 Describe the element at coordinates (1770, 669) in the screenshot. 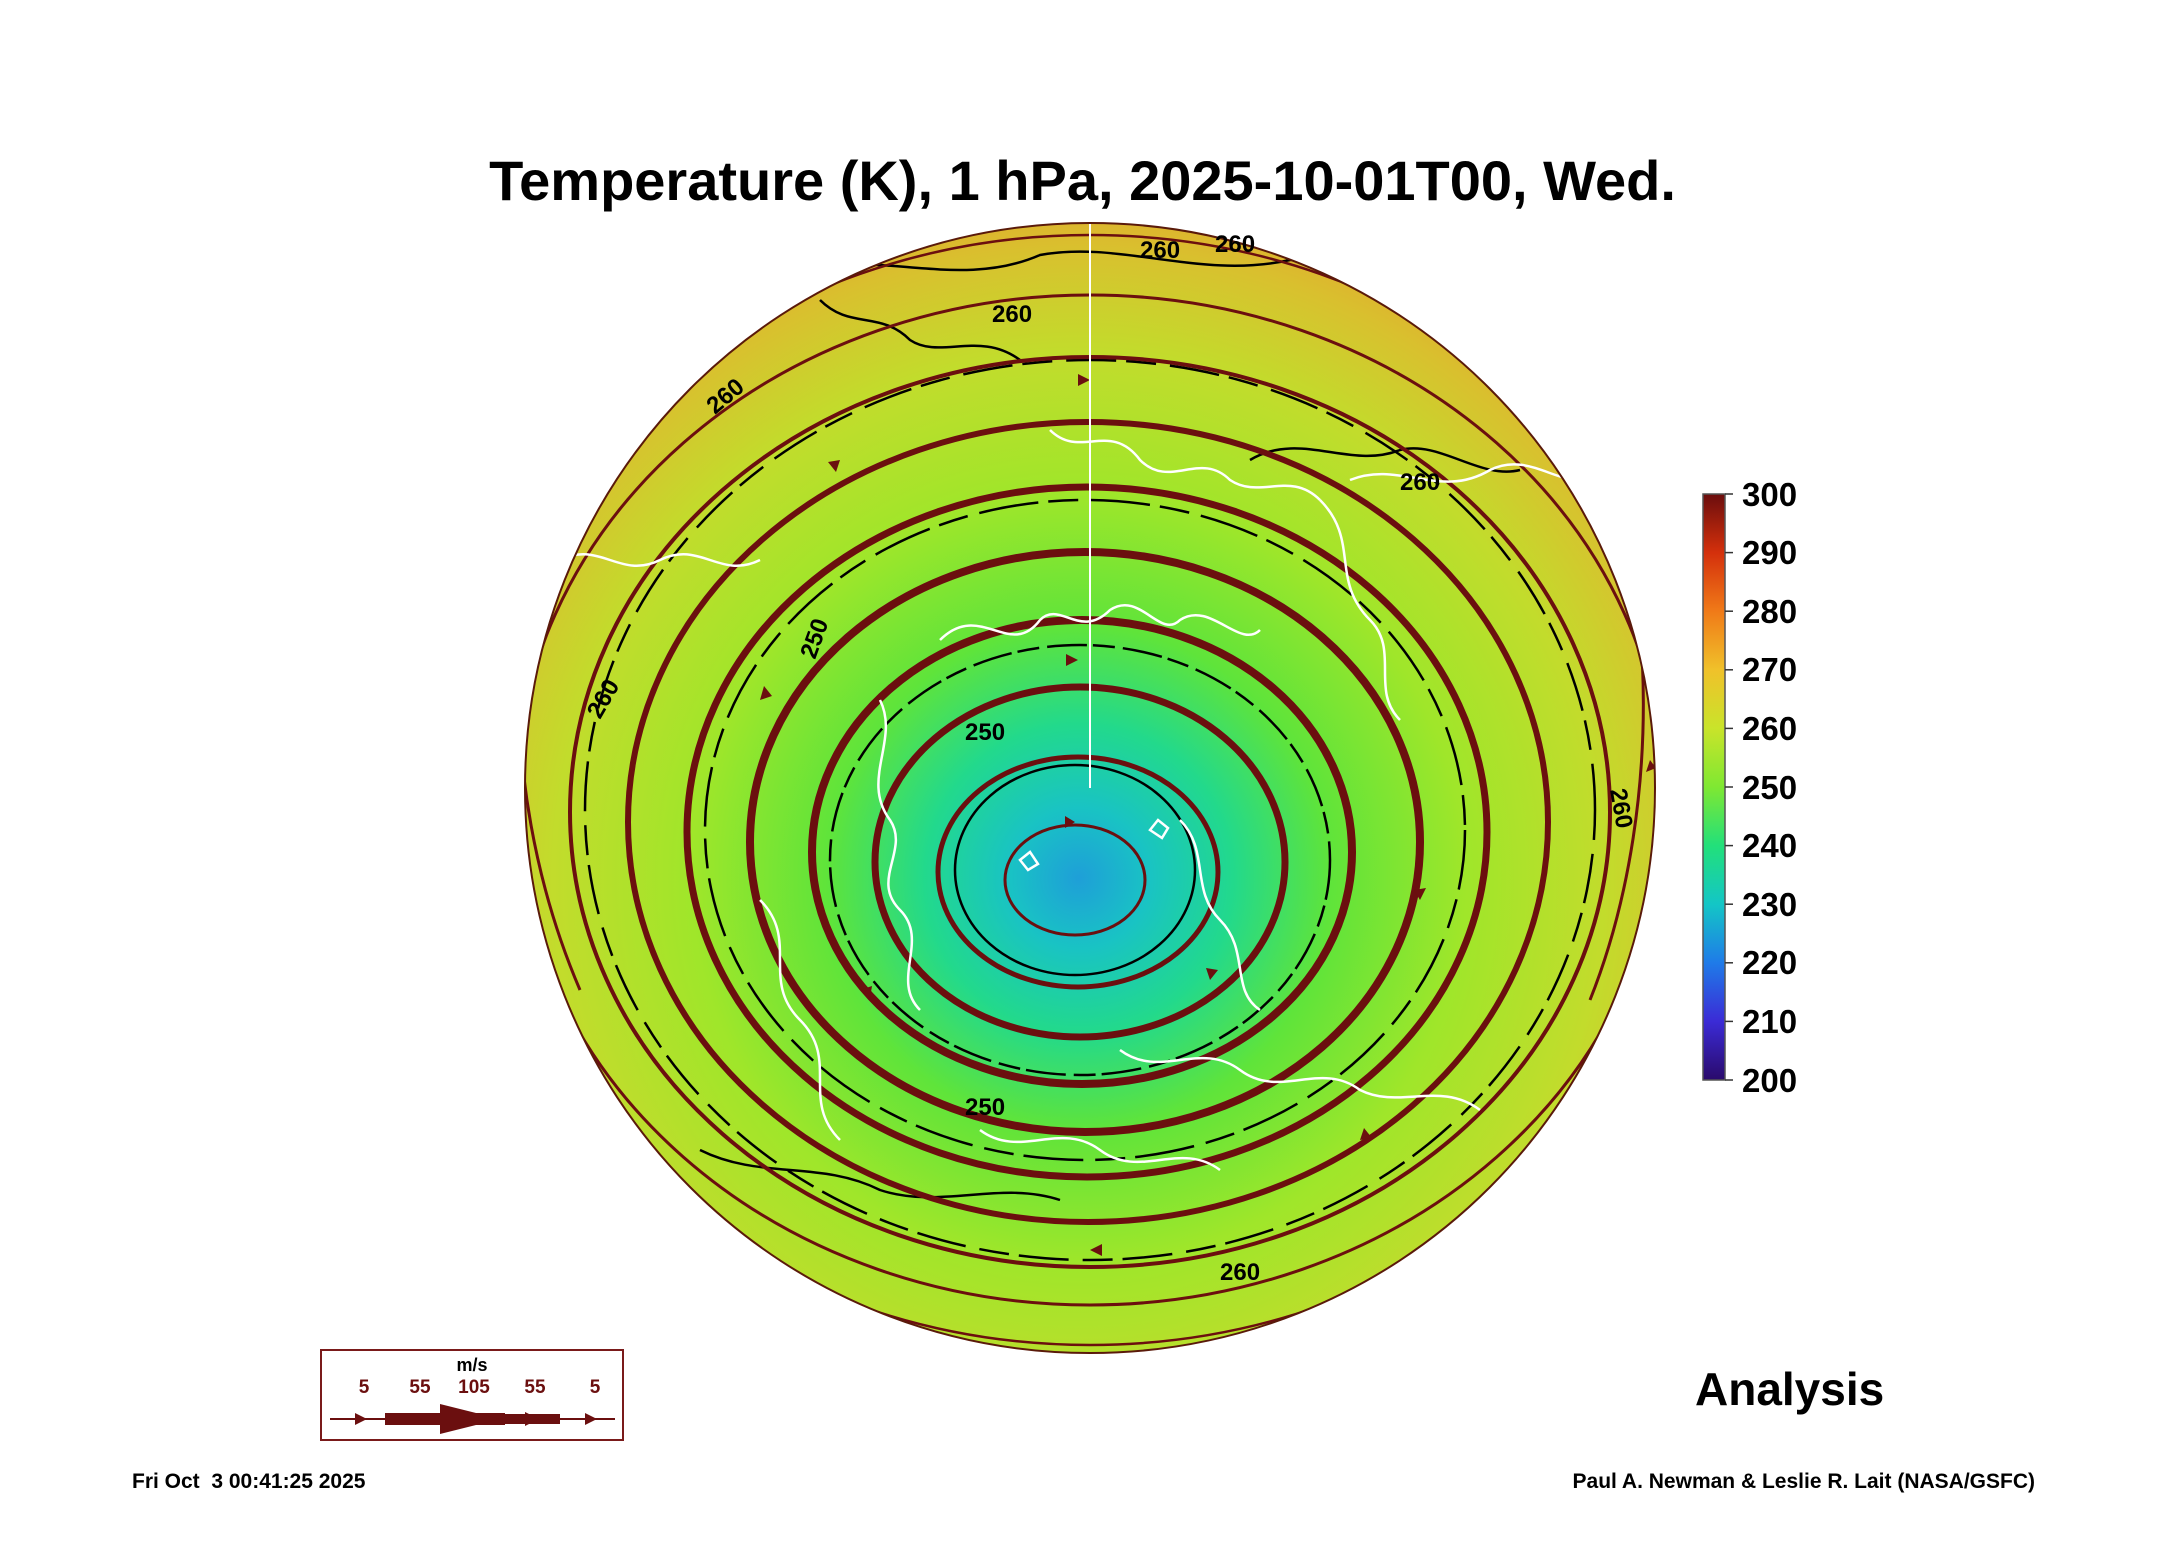

I see `colorbar-tick-label: 270` at that location.